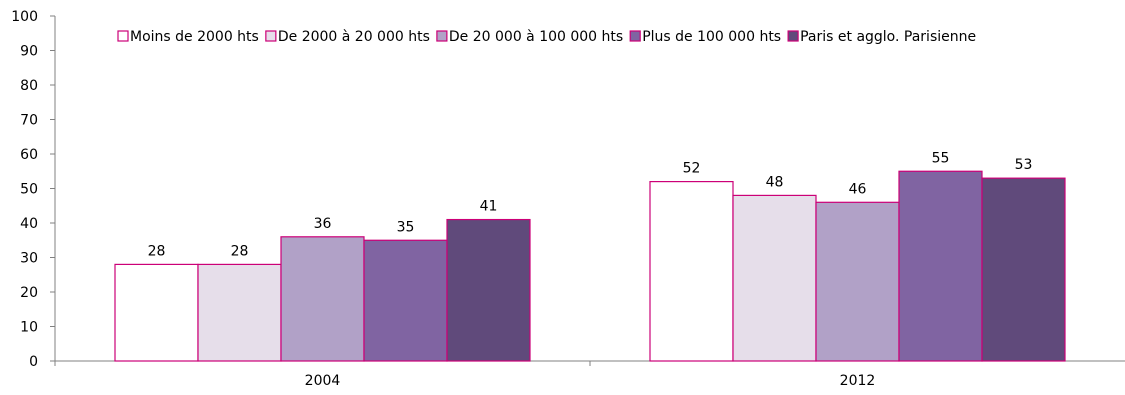 The height and width of the screenshot is (395, 1125). Describe the element at coordinates (194, 37) in the screenshot. I see `legend-label: Moins de 2000 hts` at that location.